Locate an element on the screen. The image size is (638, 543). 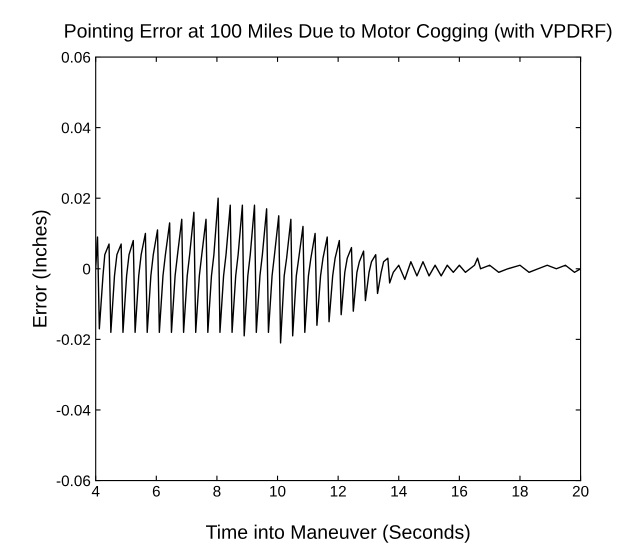
y-tick-label: 0.04 is located at coordinates (76, 128).